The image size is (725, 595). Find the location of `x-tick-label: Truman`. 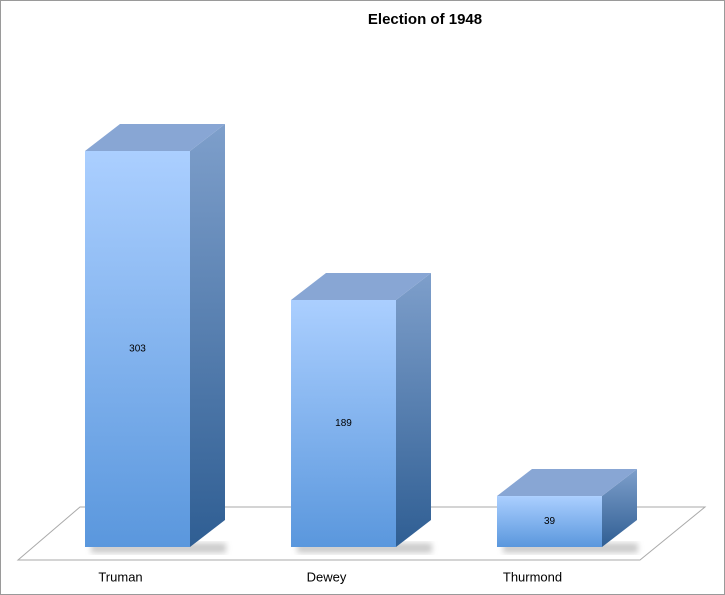

x-tick-label: Truman is located at coordinates (120, 576).